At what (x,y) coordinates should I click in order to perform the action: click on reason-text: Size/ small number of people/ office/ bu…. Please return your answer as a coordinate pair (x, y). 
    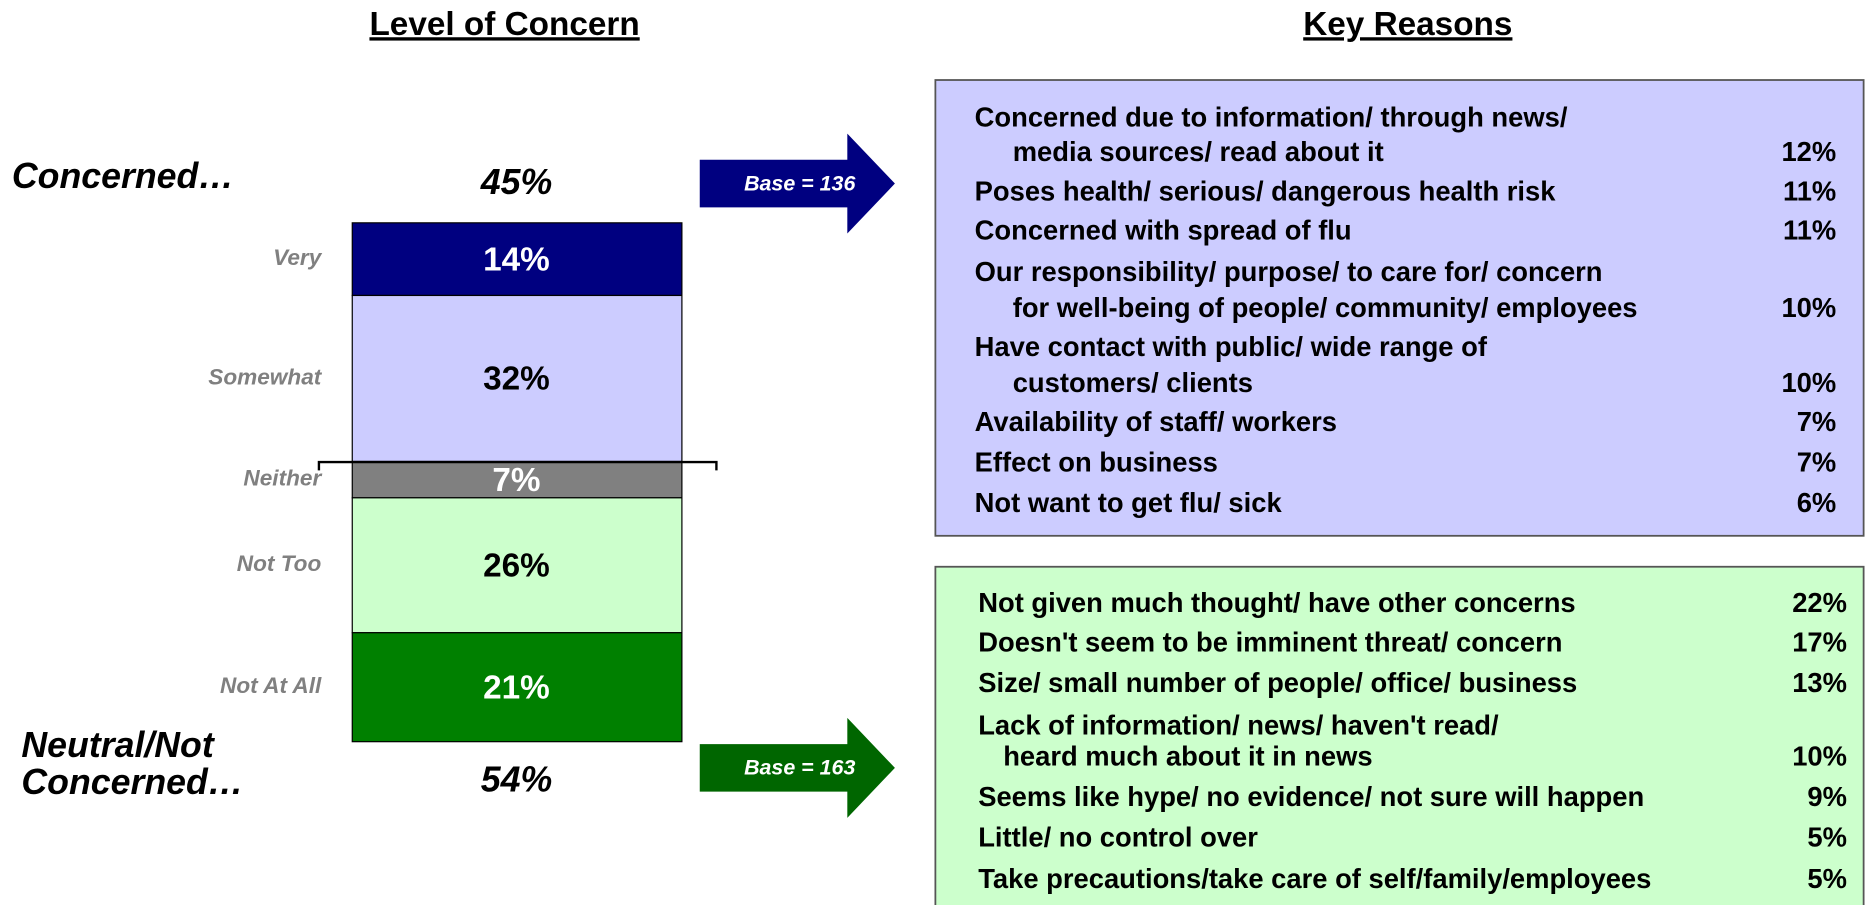
    Looking at the image, I should click on (1277, 682).